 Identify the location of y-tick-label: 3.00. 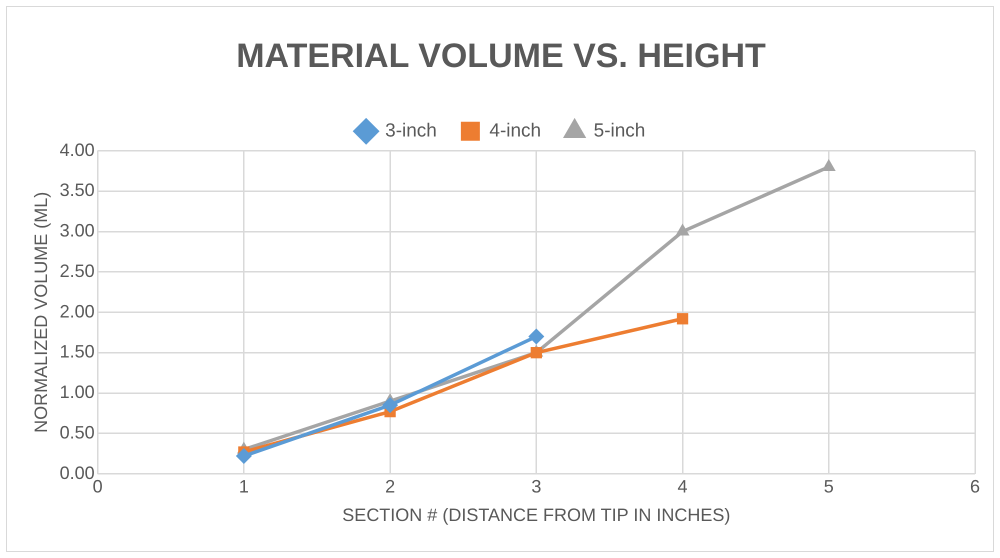
(77, 230).